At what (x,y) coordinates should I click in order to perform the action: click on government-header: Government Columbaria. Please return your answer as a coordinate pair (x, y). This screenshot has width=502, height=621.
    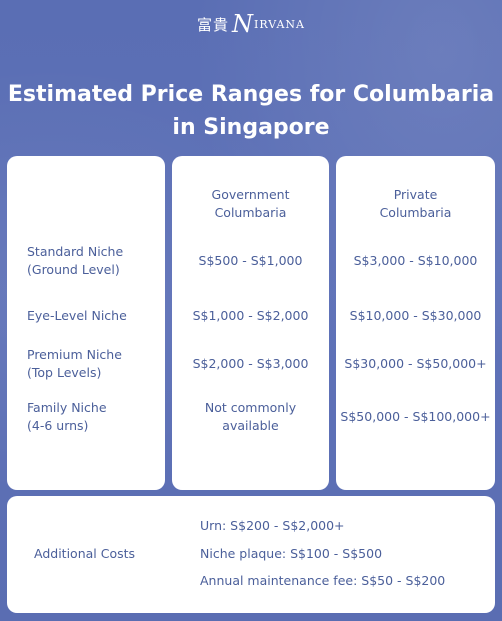
    Looking at the image, I should click on (250, 203).